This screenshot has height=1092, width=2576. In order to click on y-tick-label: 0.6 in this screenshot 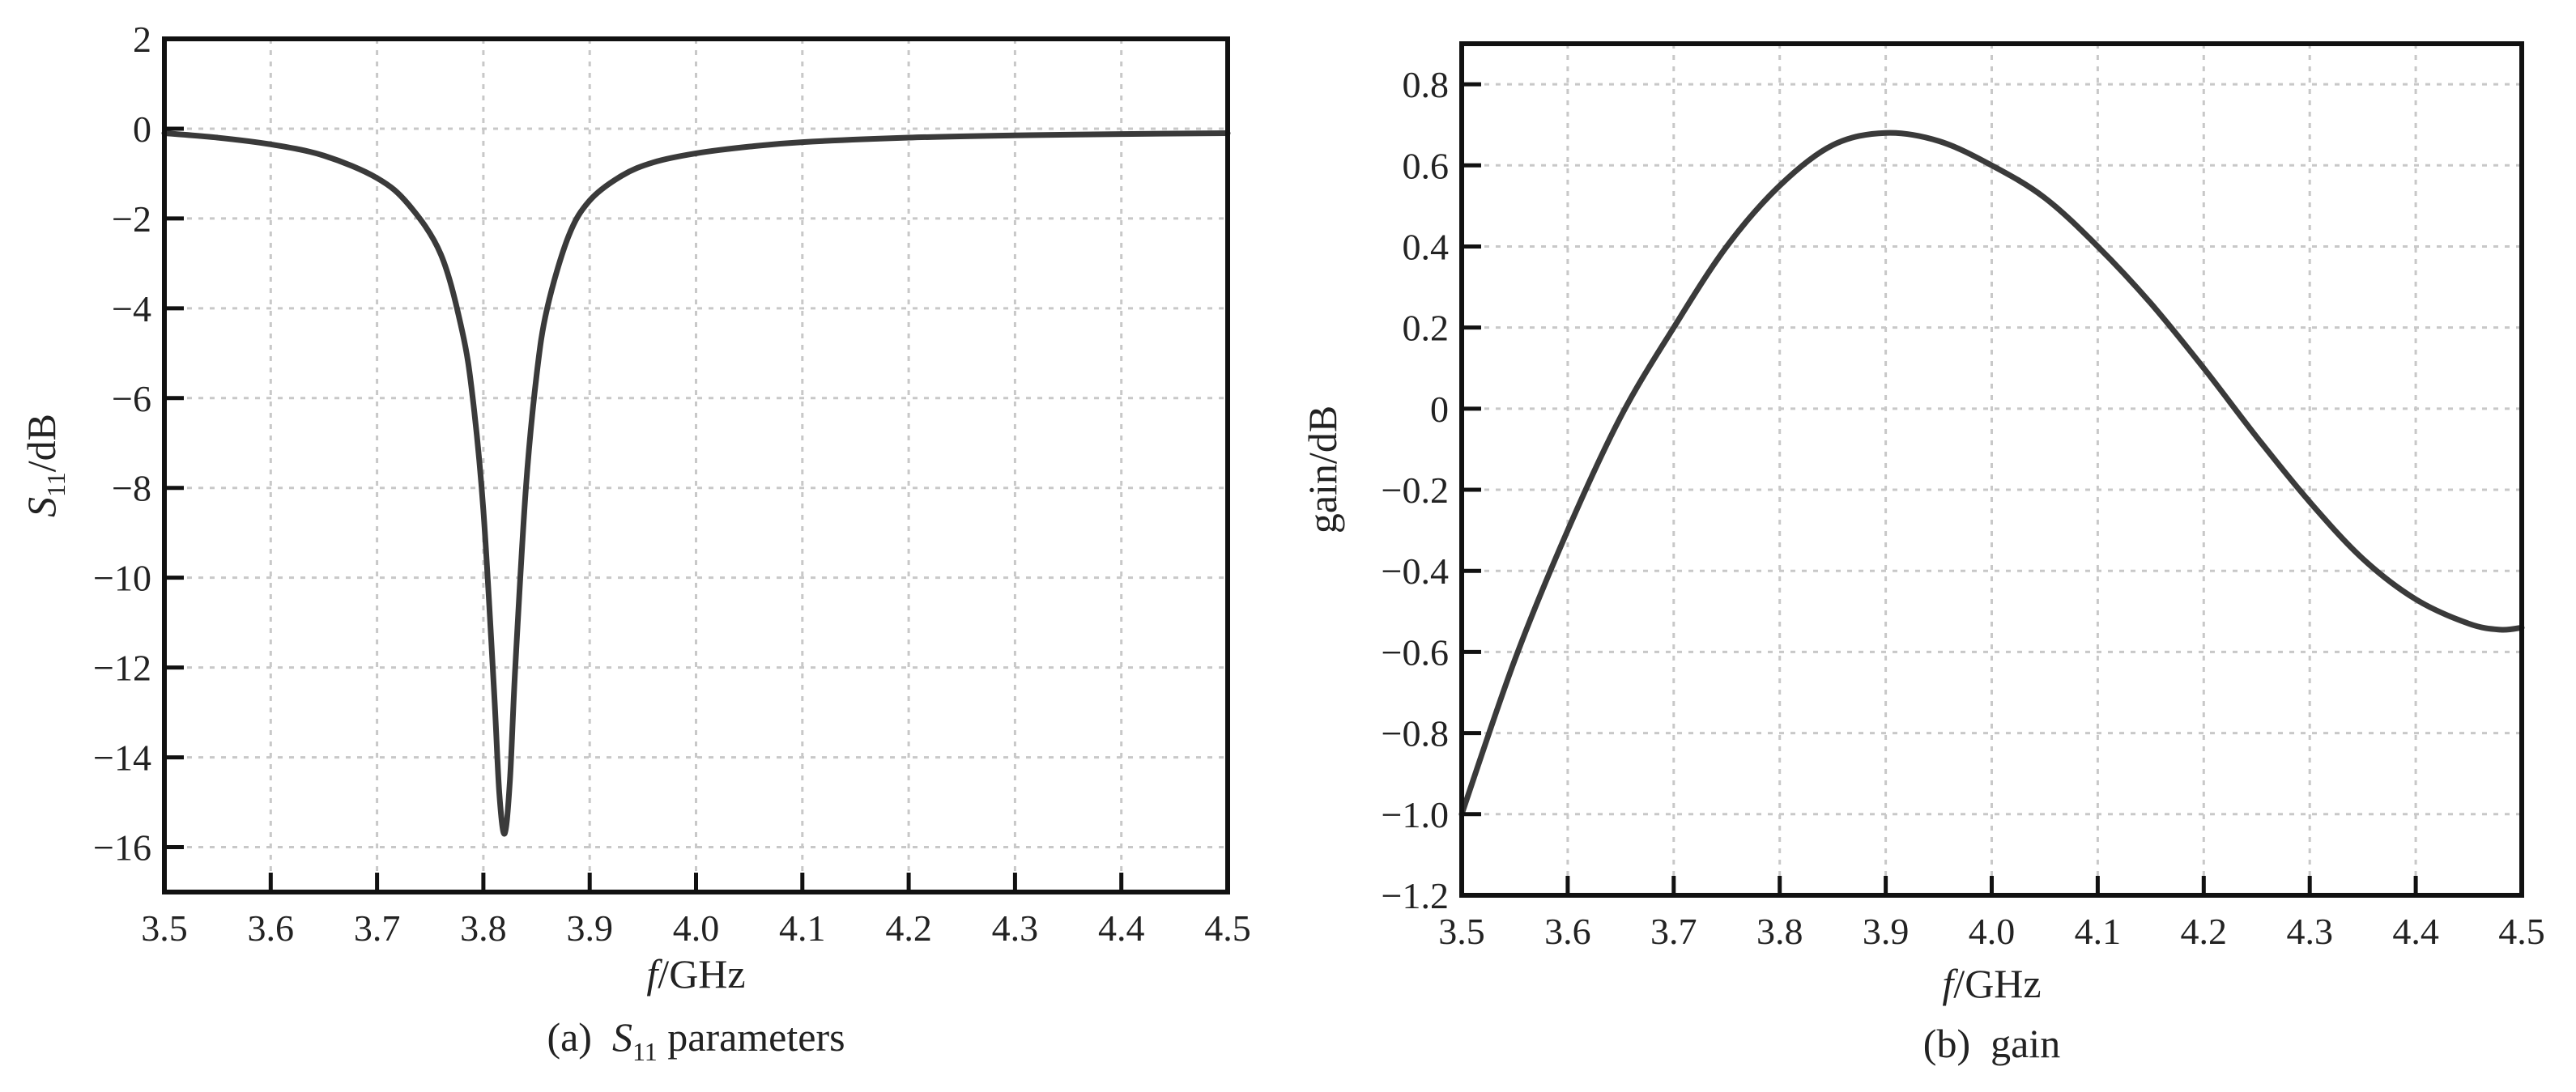, I will do `click(1426, 166)`.